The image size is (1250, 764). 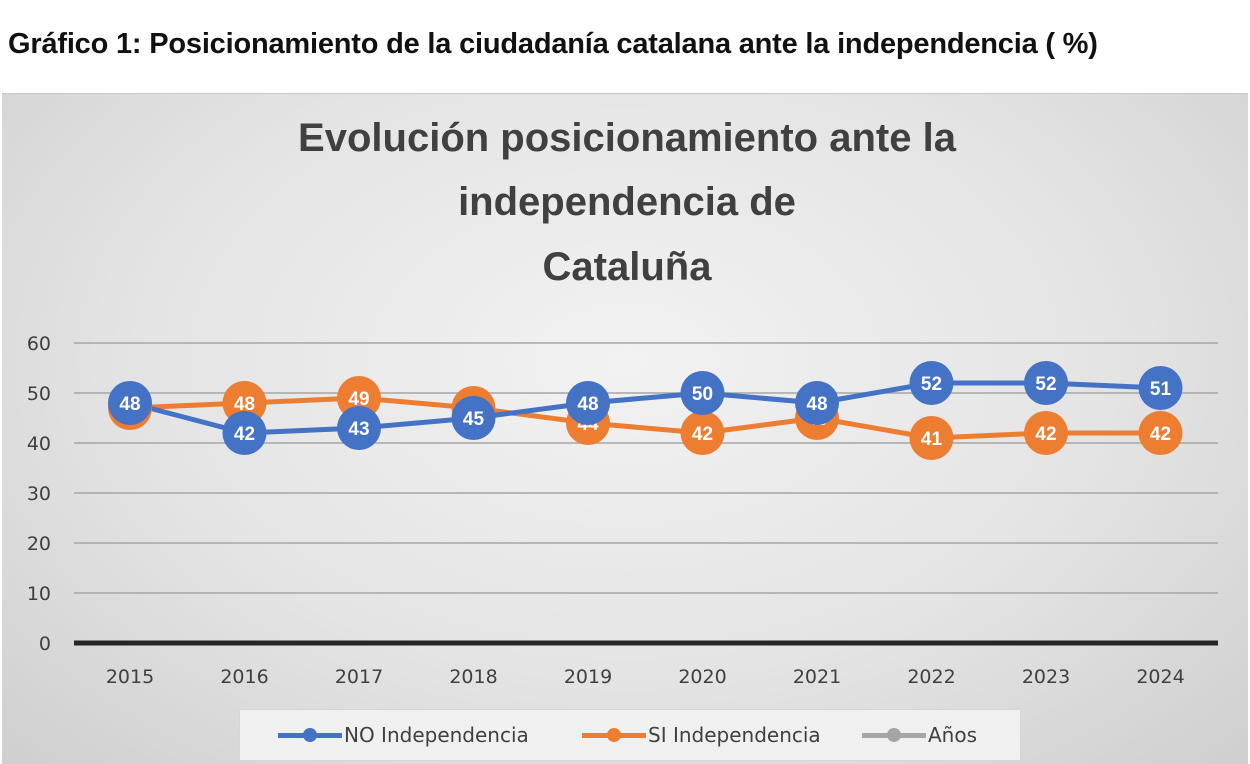 I want to click on chart-title-line: independencia de, so click(x=627, y=202).